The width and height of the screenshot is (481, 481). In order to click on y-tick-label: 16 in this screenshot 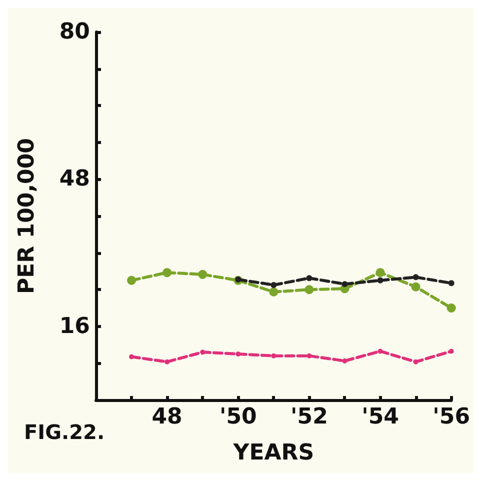, I will do `click(74, 326)`.